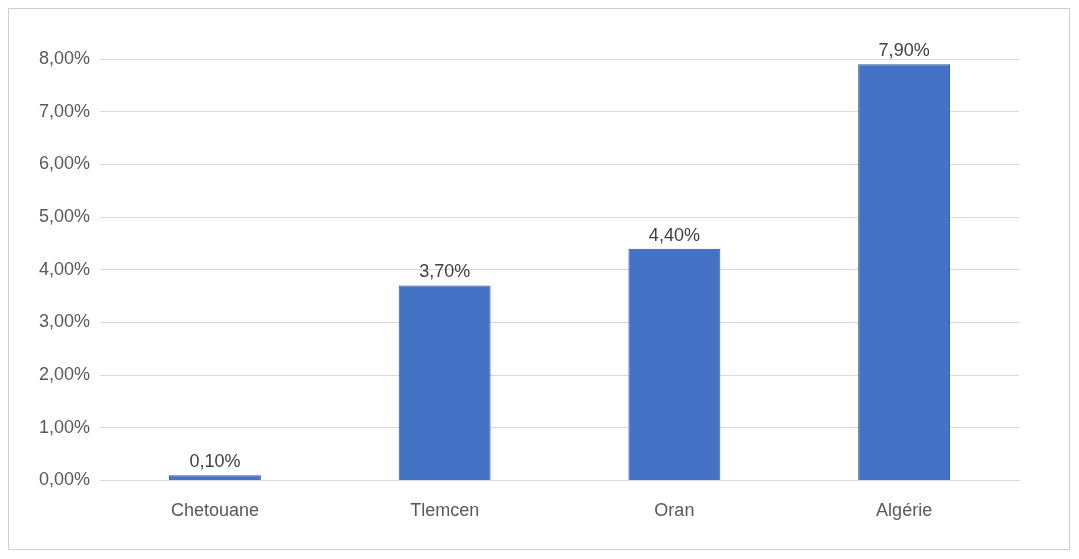 Image resolution: width=1079 pixels, height=559 pixels. Describe the element at coordinates (445, 510) in the screenshot. I see `x-tick-label: Tlemcen` at that location.